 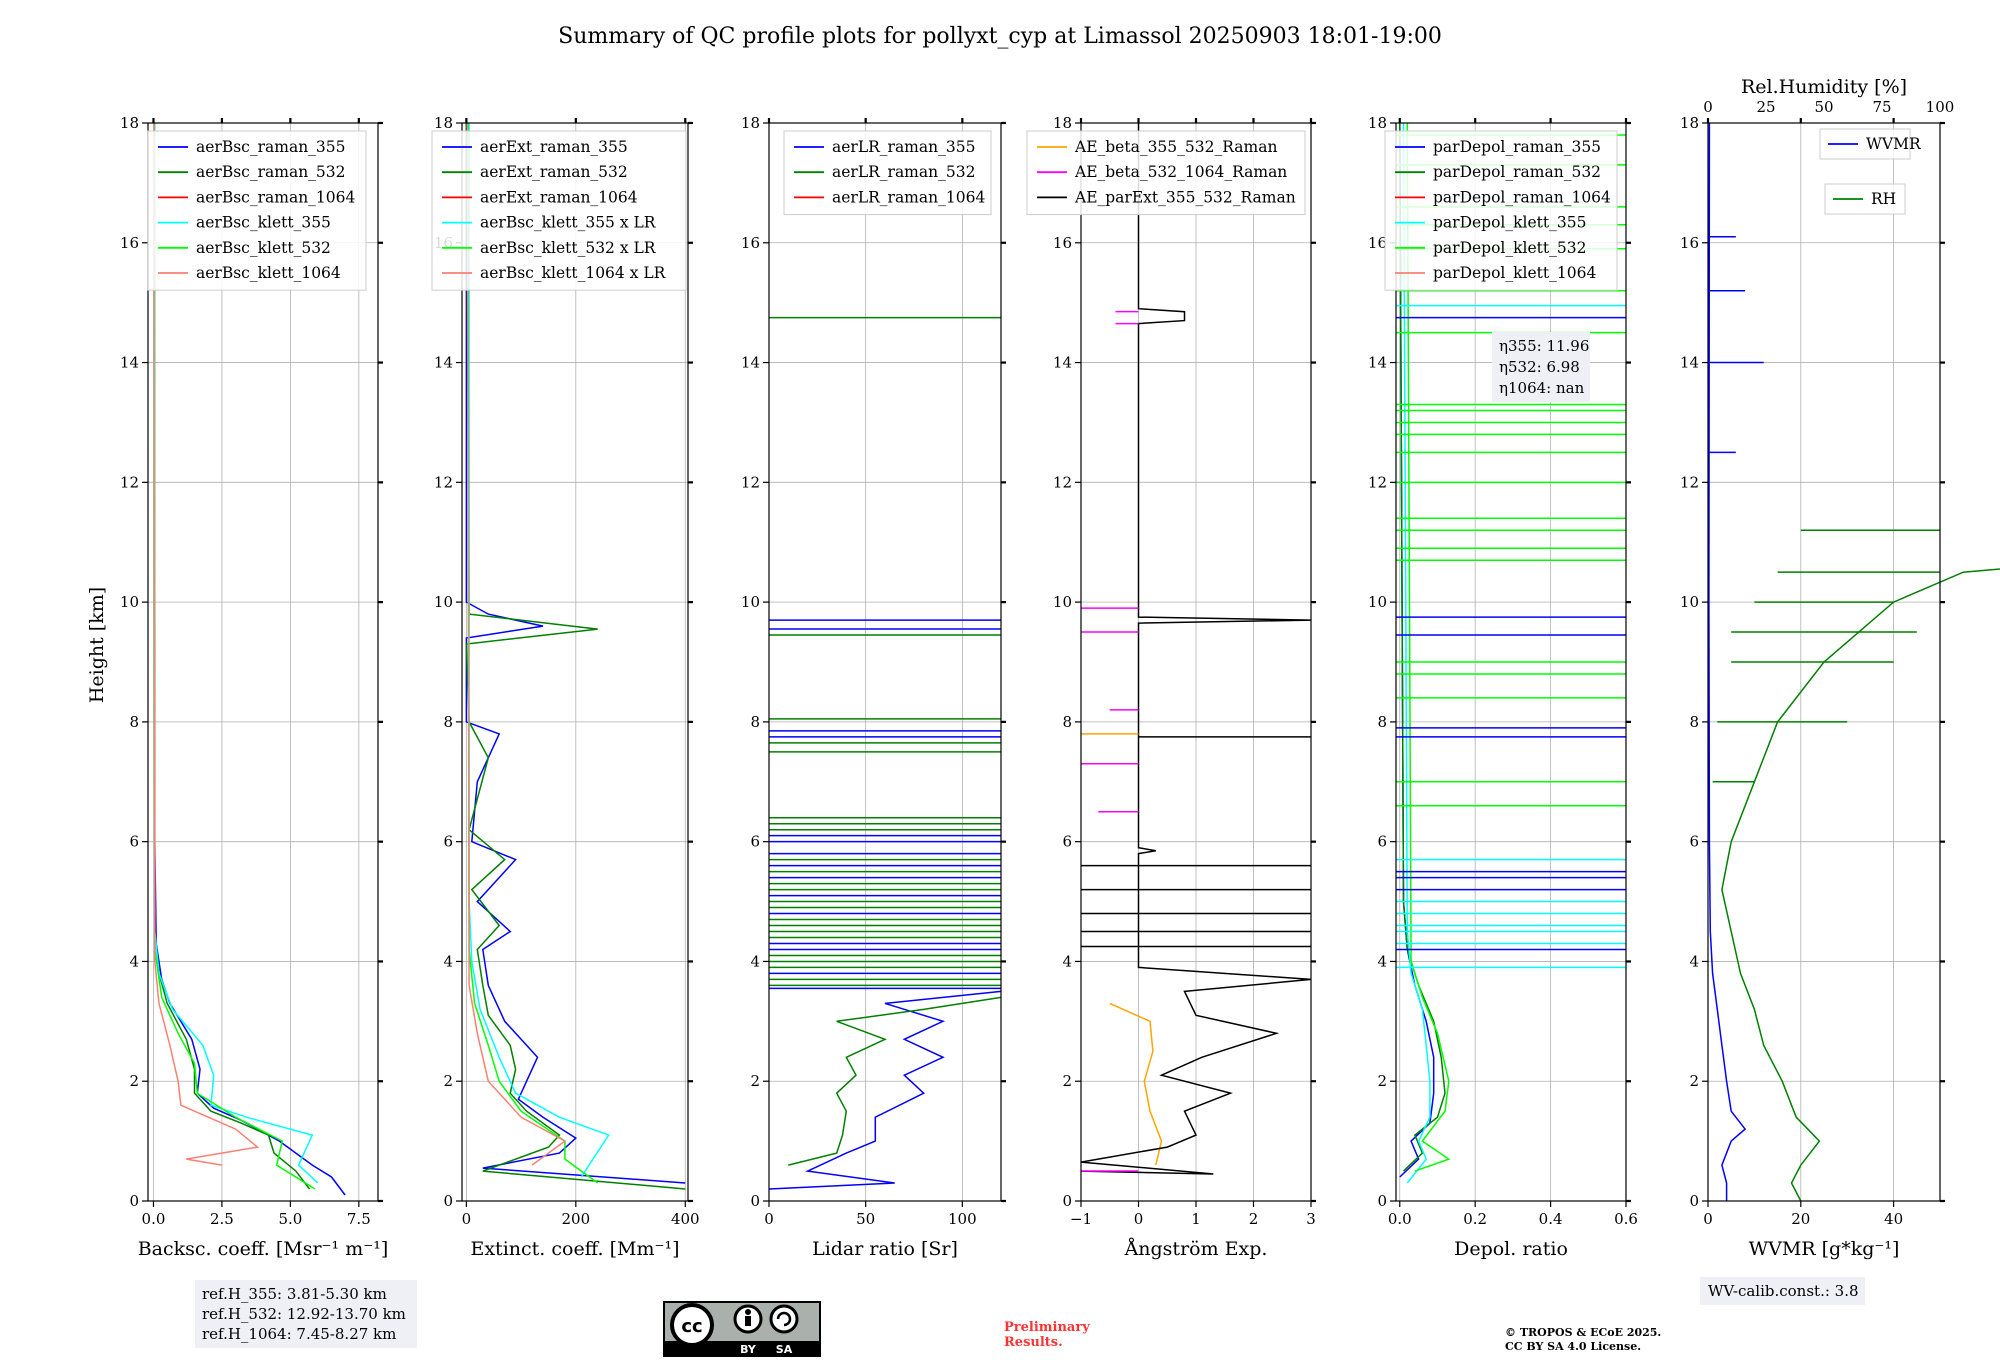 What do you see at coordinates (885, 1249) in the screenshot?
I see `x-axis-label: Lidar ratio [Sr]` at bounding box center [885, 1249].